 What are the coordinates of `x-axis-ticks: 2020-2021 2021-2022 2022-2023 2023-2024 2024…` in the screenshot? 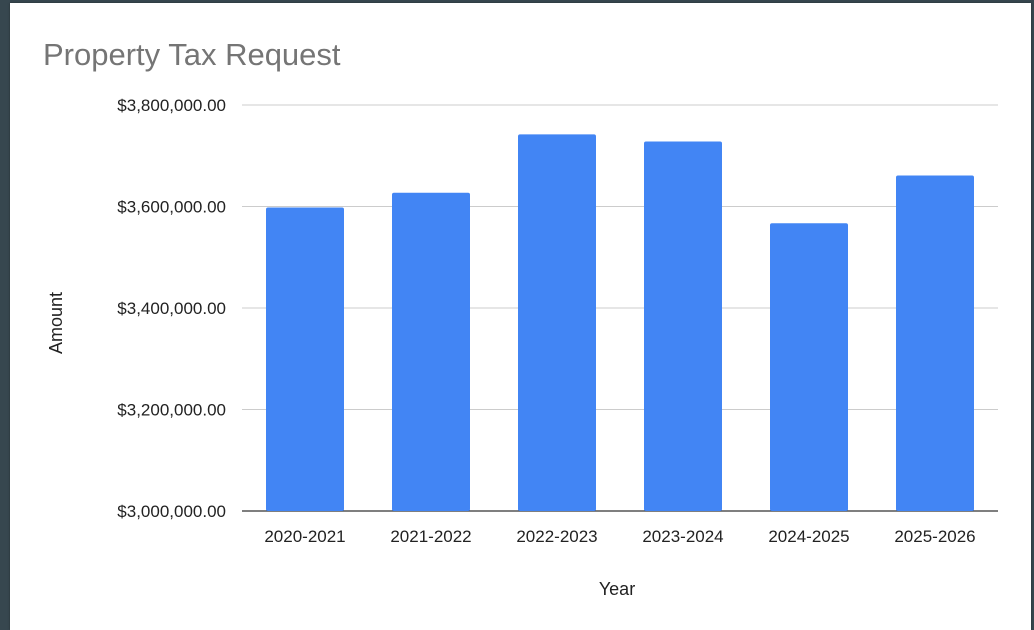 It's located at (619, 536).